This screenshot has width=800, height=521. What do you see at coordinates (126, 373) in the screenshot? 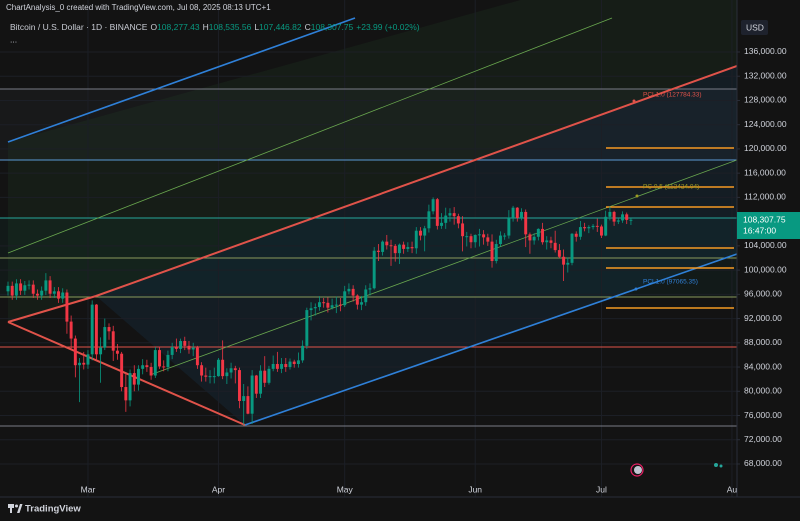
I see `pitchfork-arm` at bounding box center [126, 373].